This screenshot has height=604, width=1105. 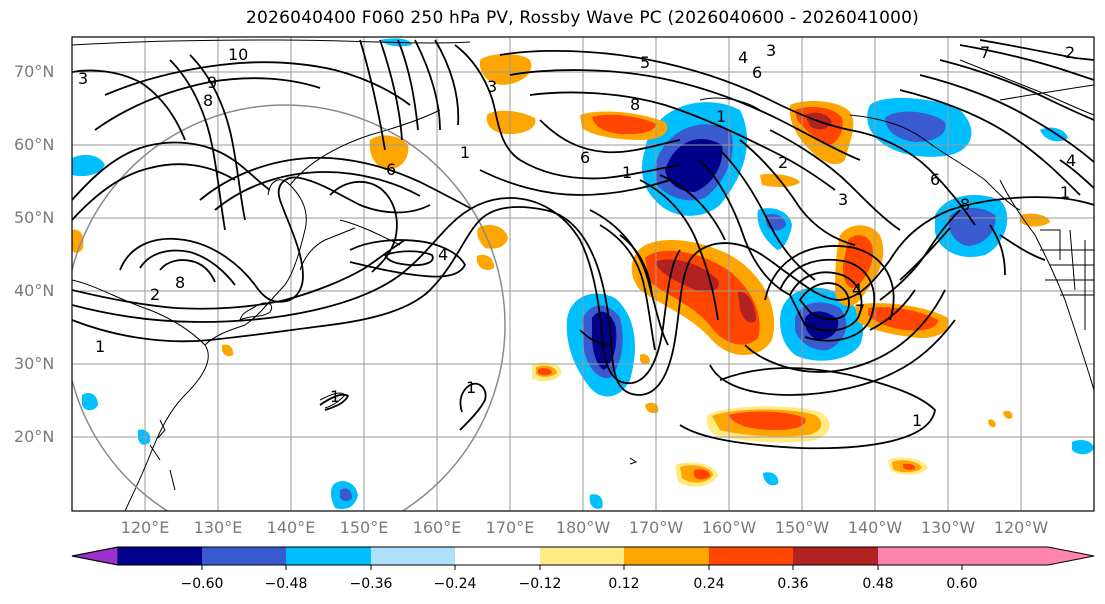 What do you see at coordinates (802, 527) in the screenshot?
I see `lon-label: 150°W` at bounding box center [802, 527].